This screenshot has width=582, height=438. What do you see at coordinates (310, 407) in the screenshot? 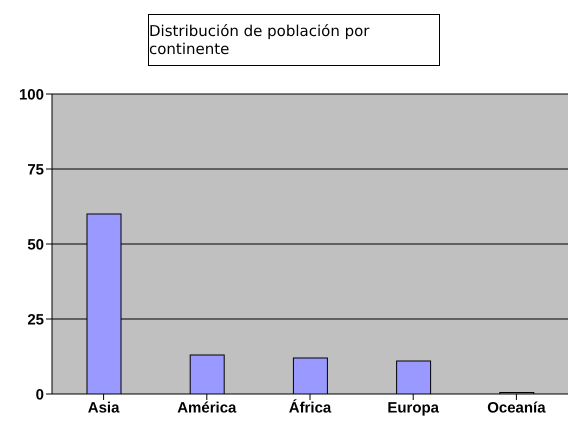
I see `x-tick-label: África` at bounding box center [310, 407].